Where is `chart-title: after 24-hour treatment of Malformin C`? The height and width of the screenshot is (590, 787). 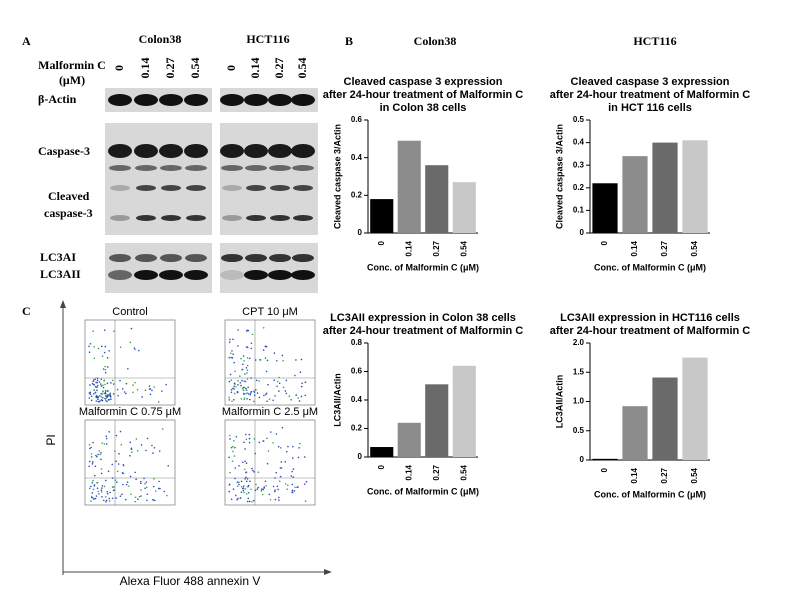 chart-title: after 24-hour treatment of Malformin C is located at coordinates (650, 331).